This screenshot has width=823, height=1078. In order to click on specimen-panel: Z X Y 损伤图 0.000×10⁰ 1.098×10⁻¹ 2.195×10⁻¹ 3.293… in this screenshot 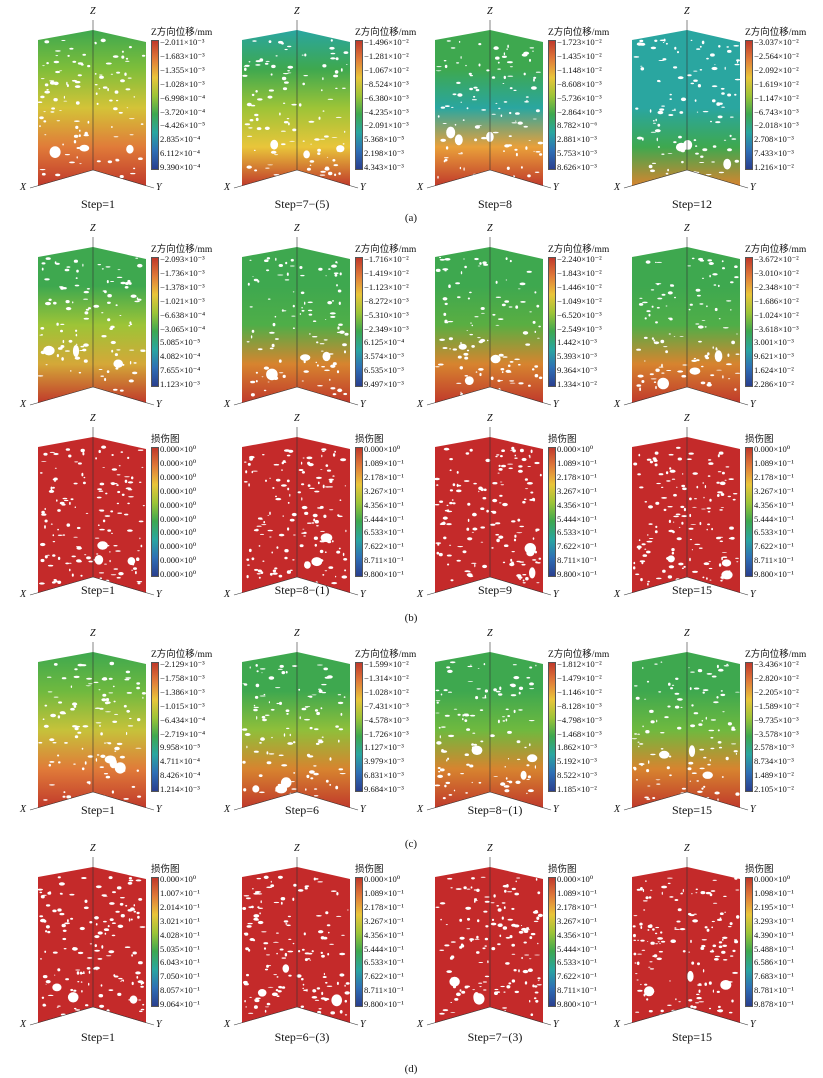, I will do `click(712, 939)`.